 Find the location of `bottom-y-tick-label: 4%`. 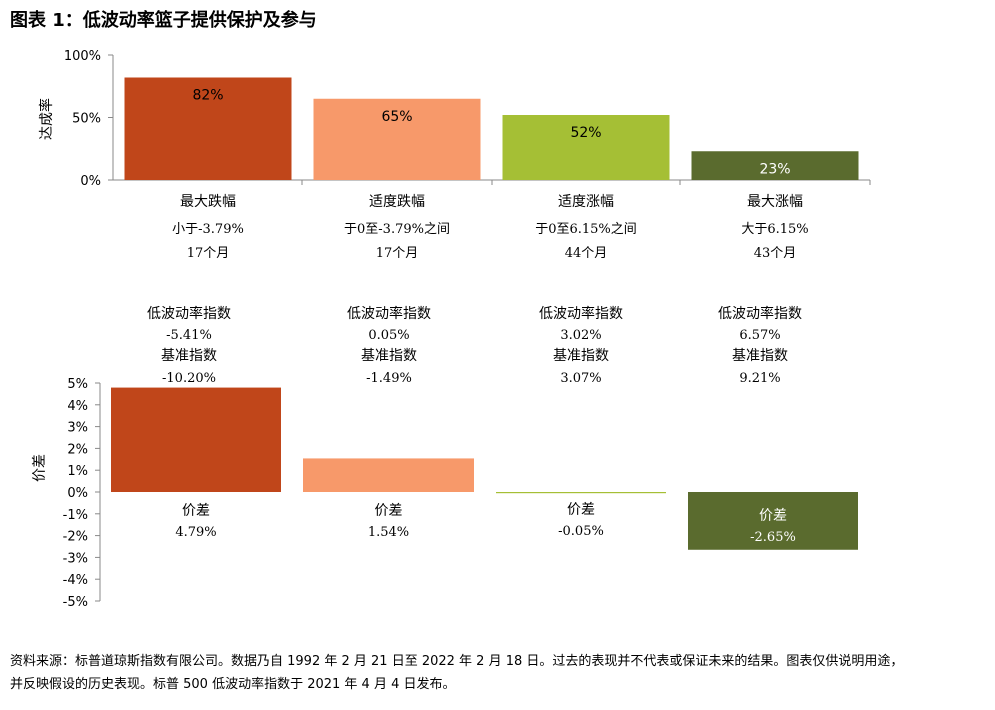

bottom-y-tick-label: 4% is located at coordinates (77, 406).